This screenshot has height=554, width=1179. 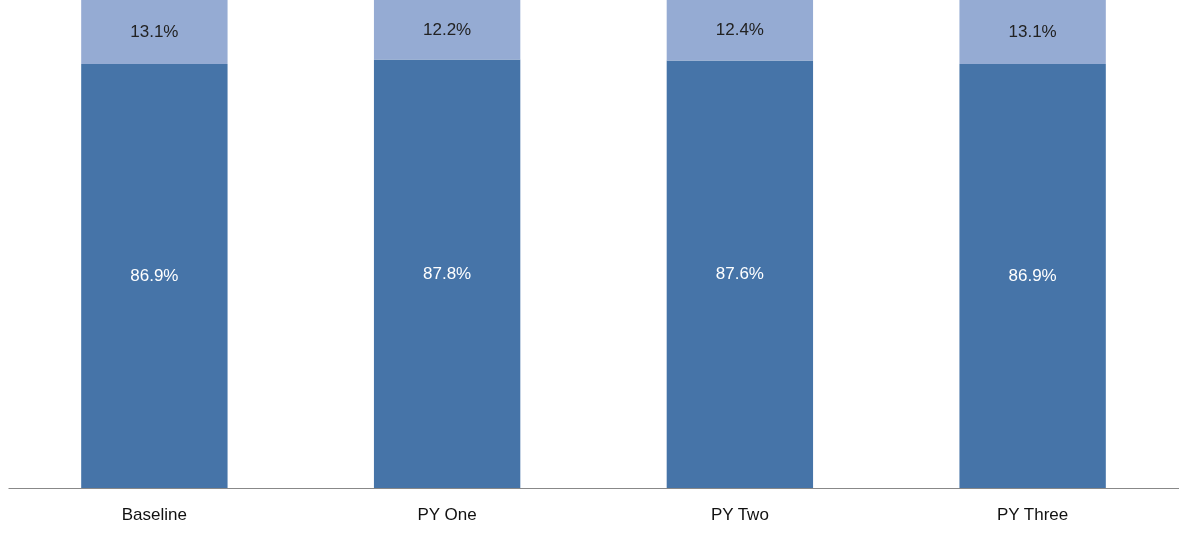 I want to click on data-label: 87.8%, so click(x=447, y=273).